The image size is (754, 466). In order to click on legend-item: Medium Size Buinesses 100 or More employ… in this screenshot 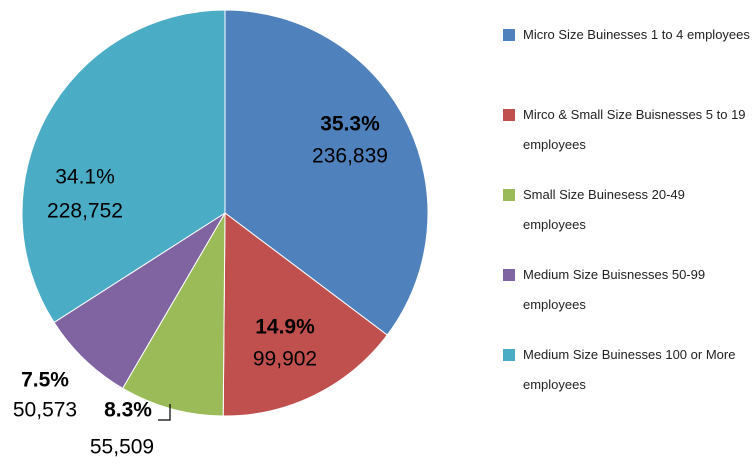, I will do `click(625, 380)`.